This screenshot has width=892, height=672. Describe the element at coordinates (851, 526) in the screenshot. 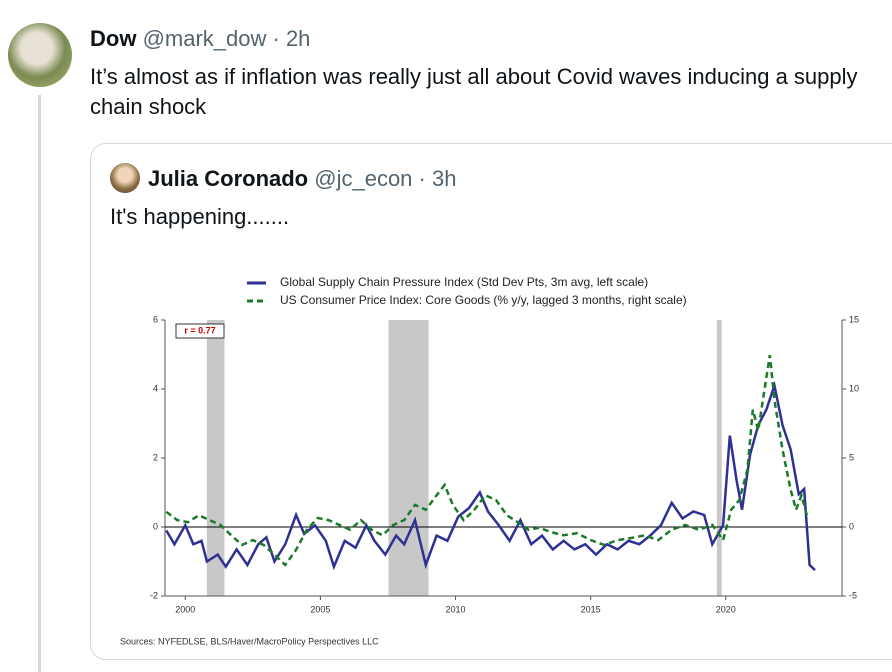

I see `y2-tick-label: 0` at that location.